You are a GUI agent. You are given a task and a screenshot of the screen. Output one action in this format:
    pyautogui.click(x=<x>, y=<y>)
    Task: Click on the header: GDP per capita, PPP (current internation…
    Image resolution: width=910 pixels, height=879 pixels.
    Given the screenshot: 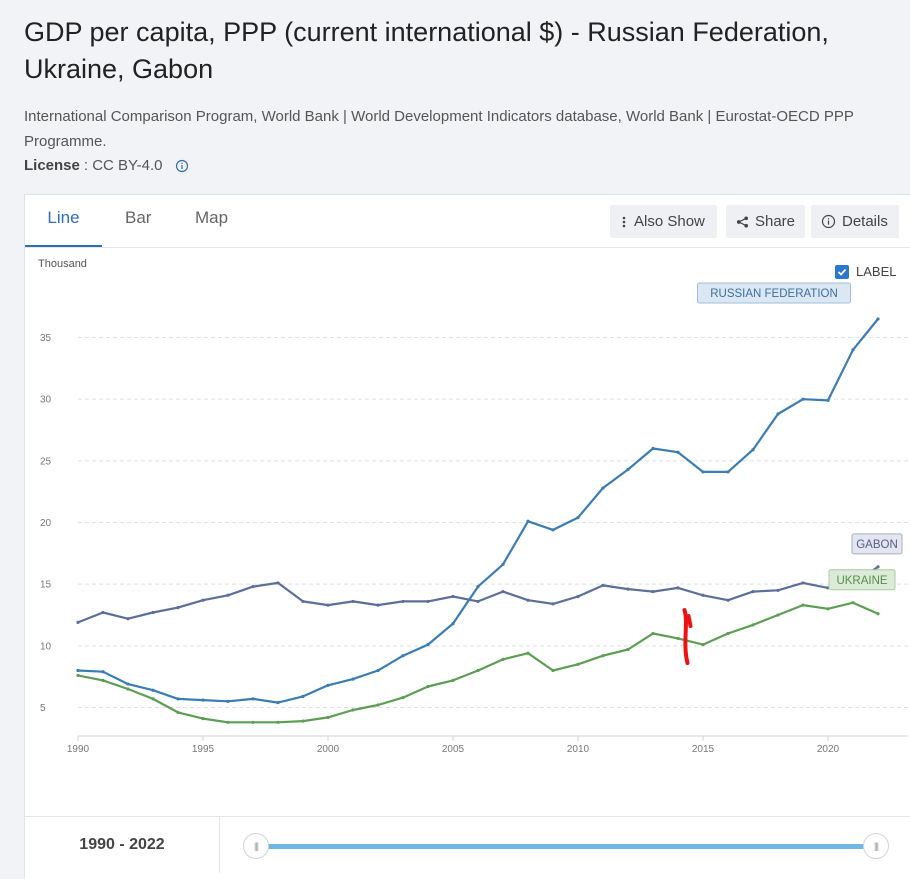 What is the action you would take?
    pyautogui.click(x=459, y=51)
    